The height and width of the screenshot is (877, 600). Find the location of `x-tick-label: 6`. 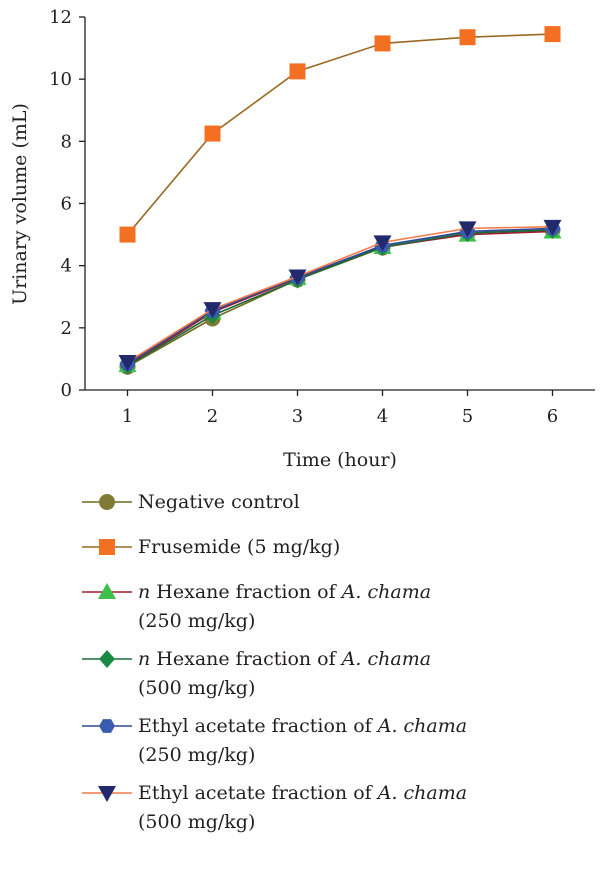

x-tick-label: 6 is located at coordinates (552, 416).